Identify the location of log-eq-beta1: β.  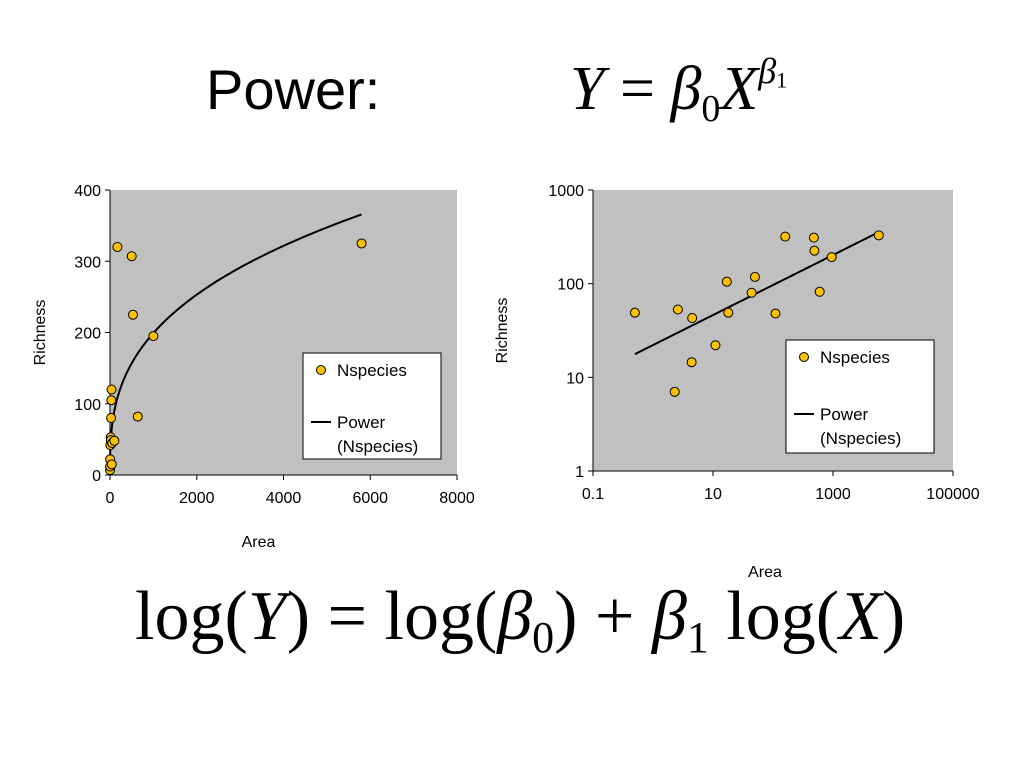
(669, 616).